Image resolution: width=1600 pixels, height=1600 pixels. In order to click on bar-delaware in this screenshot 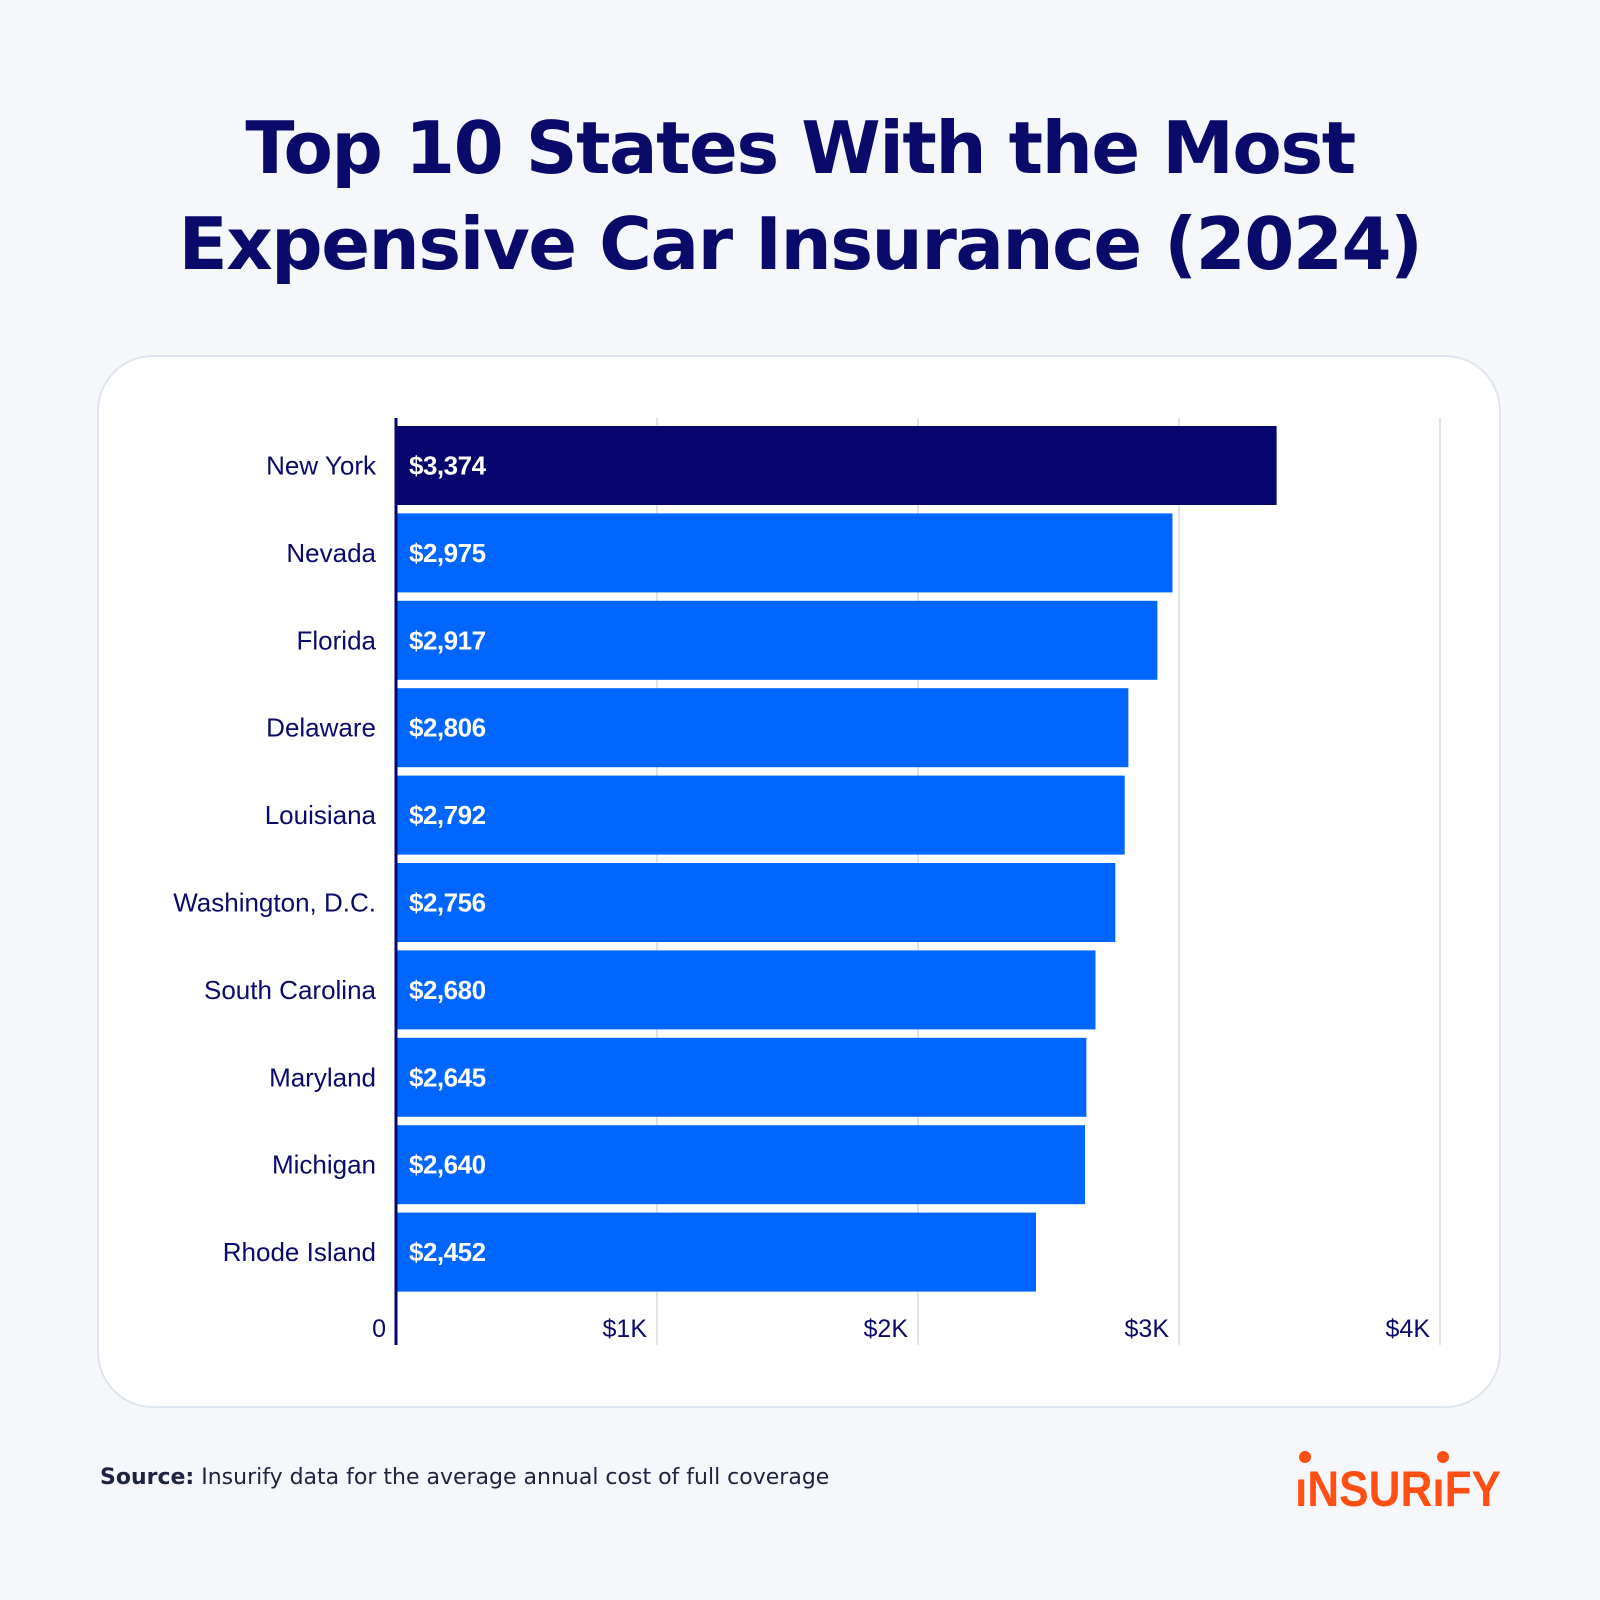, I will do `click(762, 728)`.